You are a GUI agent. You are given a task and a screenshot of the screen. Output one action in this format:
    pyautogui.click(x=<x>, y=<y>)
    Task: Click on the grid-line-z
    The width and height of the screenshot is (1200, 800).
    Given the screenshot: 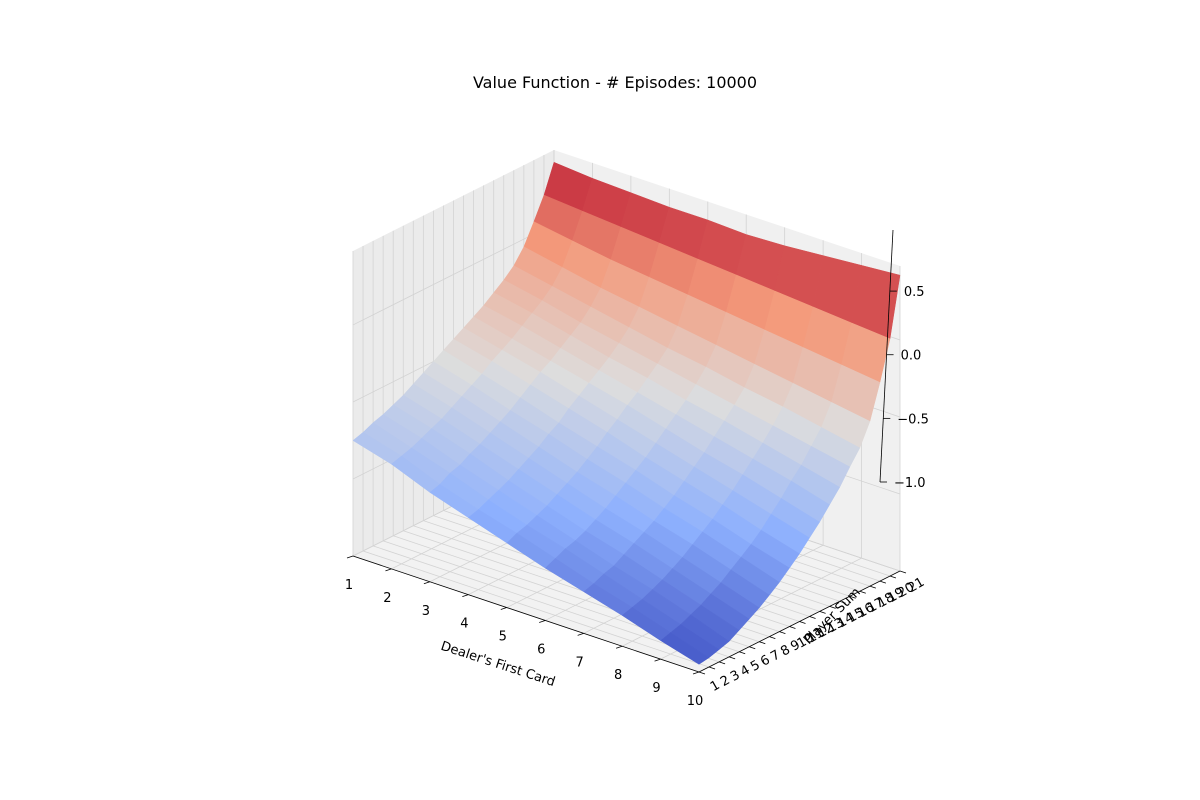 What is the action you would take?
    pyautogui.click(x=453, y=274)
    